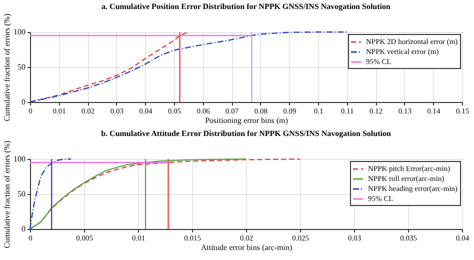 The width and height of the screenshot is (474, 260). Describe the element at coordinates (246, 133) in the screenshot. I see `chart-title: b. Cumulative Attitude Error Distribution for NPPK GNSS/INS Navogation Solution` at that location.